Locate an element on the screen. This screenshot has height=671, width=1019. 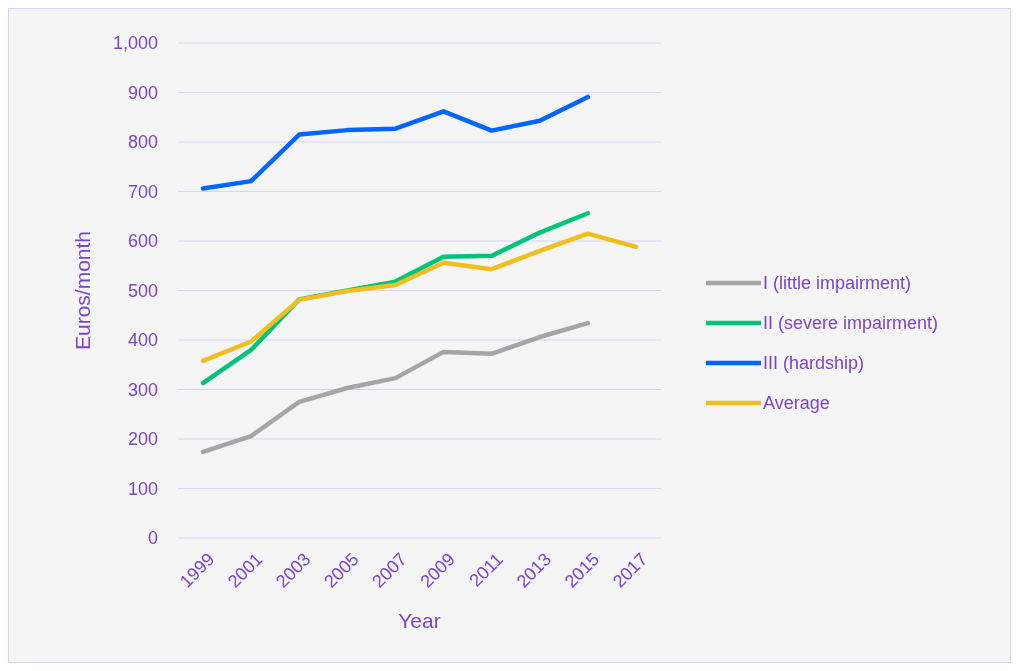
legend-label: II (severe impairment) is located at coordinates (851, 323).